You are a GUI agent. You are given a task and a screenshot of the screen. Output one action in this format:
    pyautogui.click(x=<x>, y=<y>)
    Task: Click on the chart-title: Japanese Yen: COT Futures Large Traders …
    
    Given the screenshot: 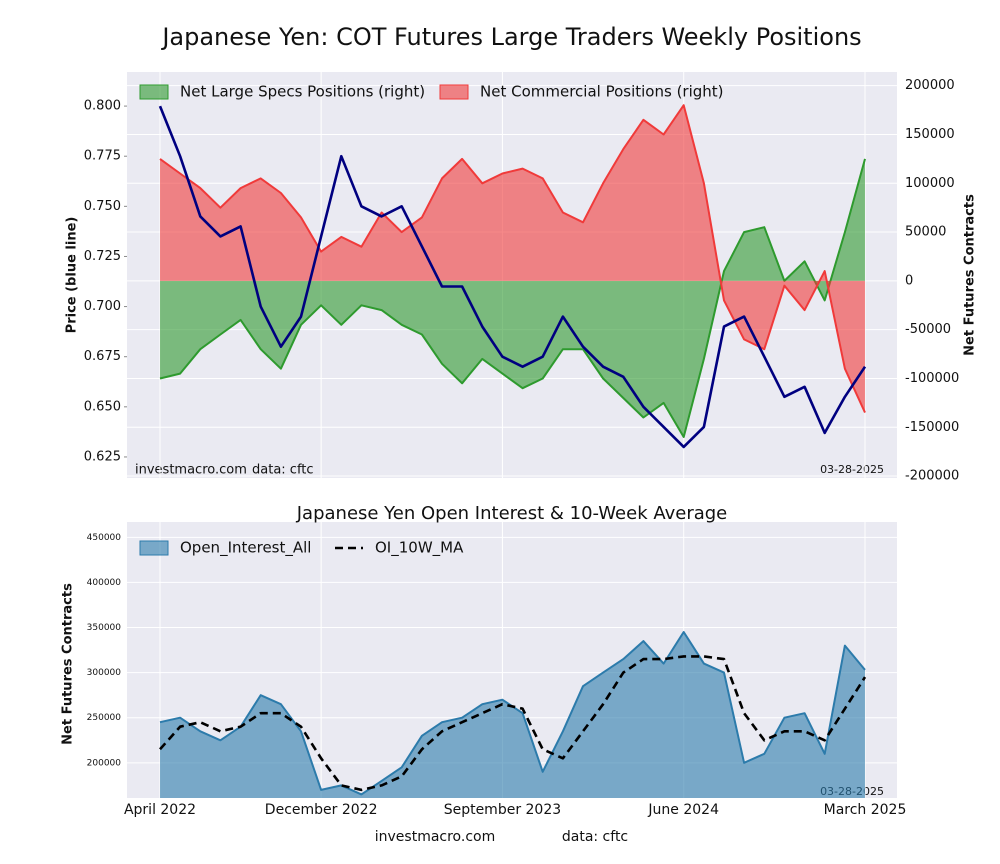 What is the action you would take?
    pyautogui.click(x=510, y=37)
    